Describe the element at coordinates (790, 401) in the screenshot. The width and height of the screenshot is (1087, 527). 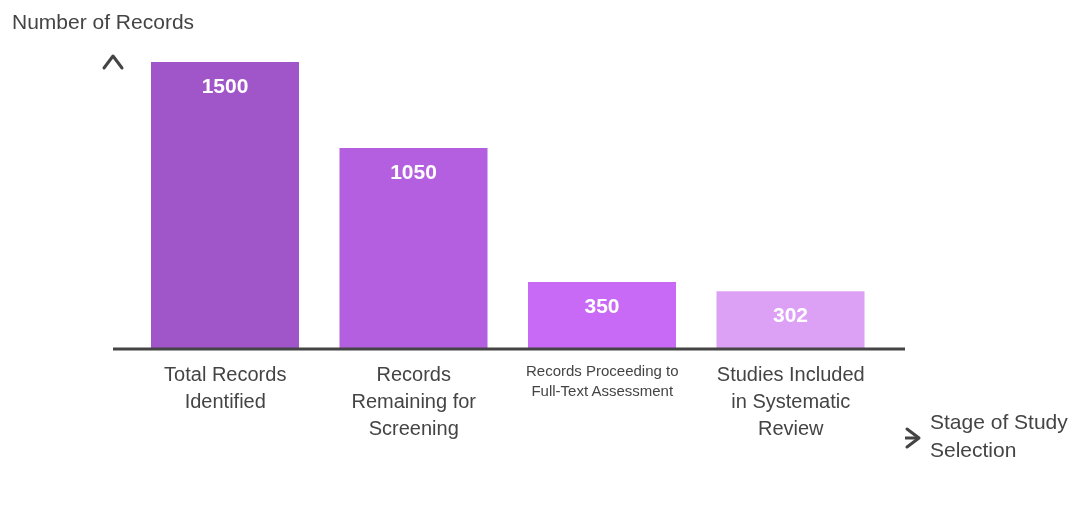
I see `x-tick-label: Studies Included in Systematic Review` at that location.